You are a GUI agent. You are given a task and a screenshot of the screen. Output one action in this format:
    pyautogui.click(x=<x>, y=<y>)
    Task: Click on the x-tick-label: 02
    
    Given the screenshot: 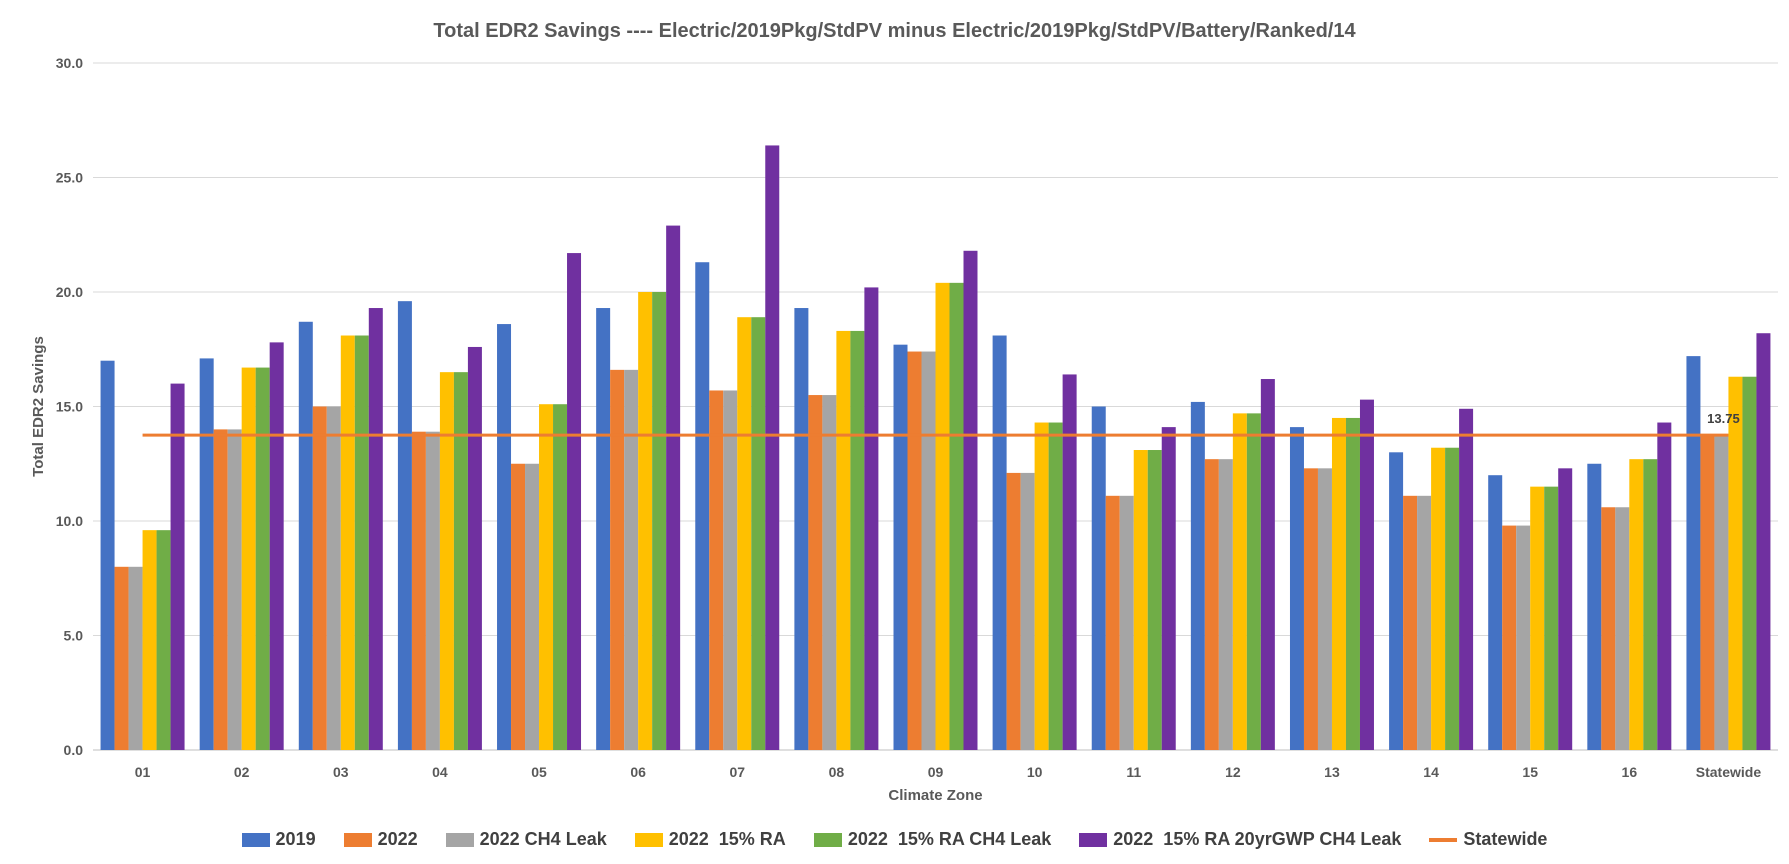 What is the action you would take?
    pyautogui.click(x=242, y=772)
    